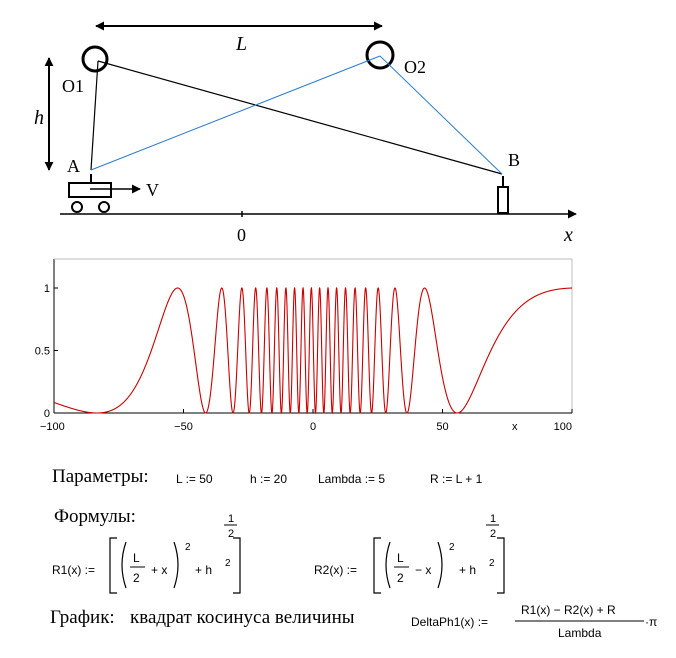 This screenshot has height=658, width=676. I want to click on formula-R1: R1(x) := L 2 + x 2 + h 2 1 2, so click(146, 553).